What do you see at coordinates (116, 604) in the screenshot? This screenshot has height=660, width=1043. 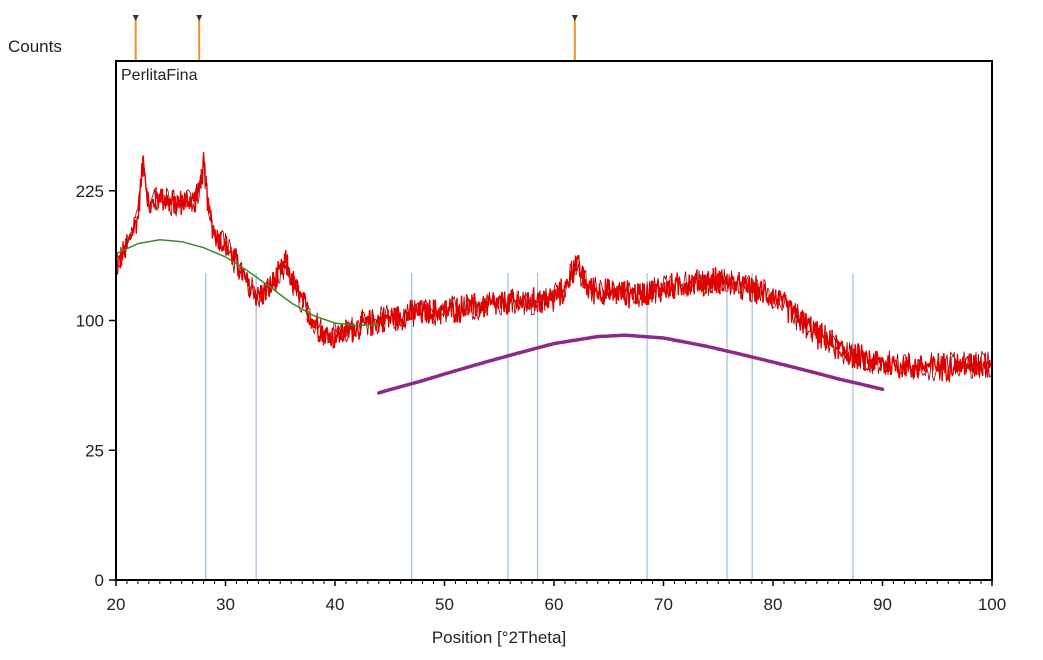 I see `x-tick-label: 20` at bounding box center [116, 604].